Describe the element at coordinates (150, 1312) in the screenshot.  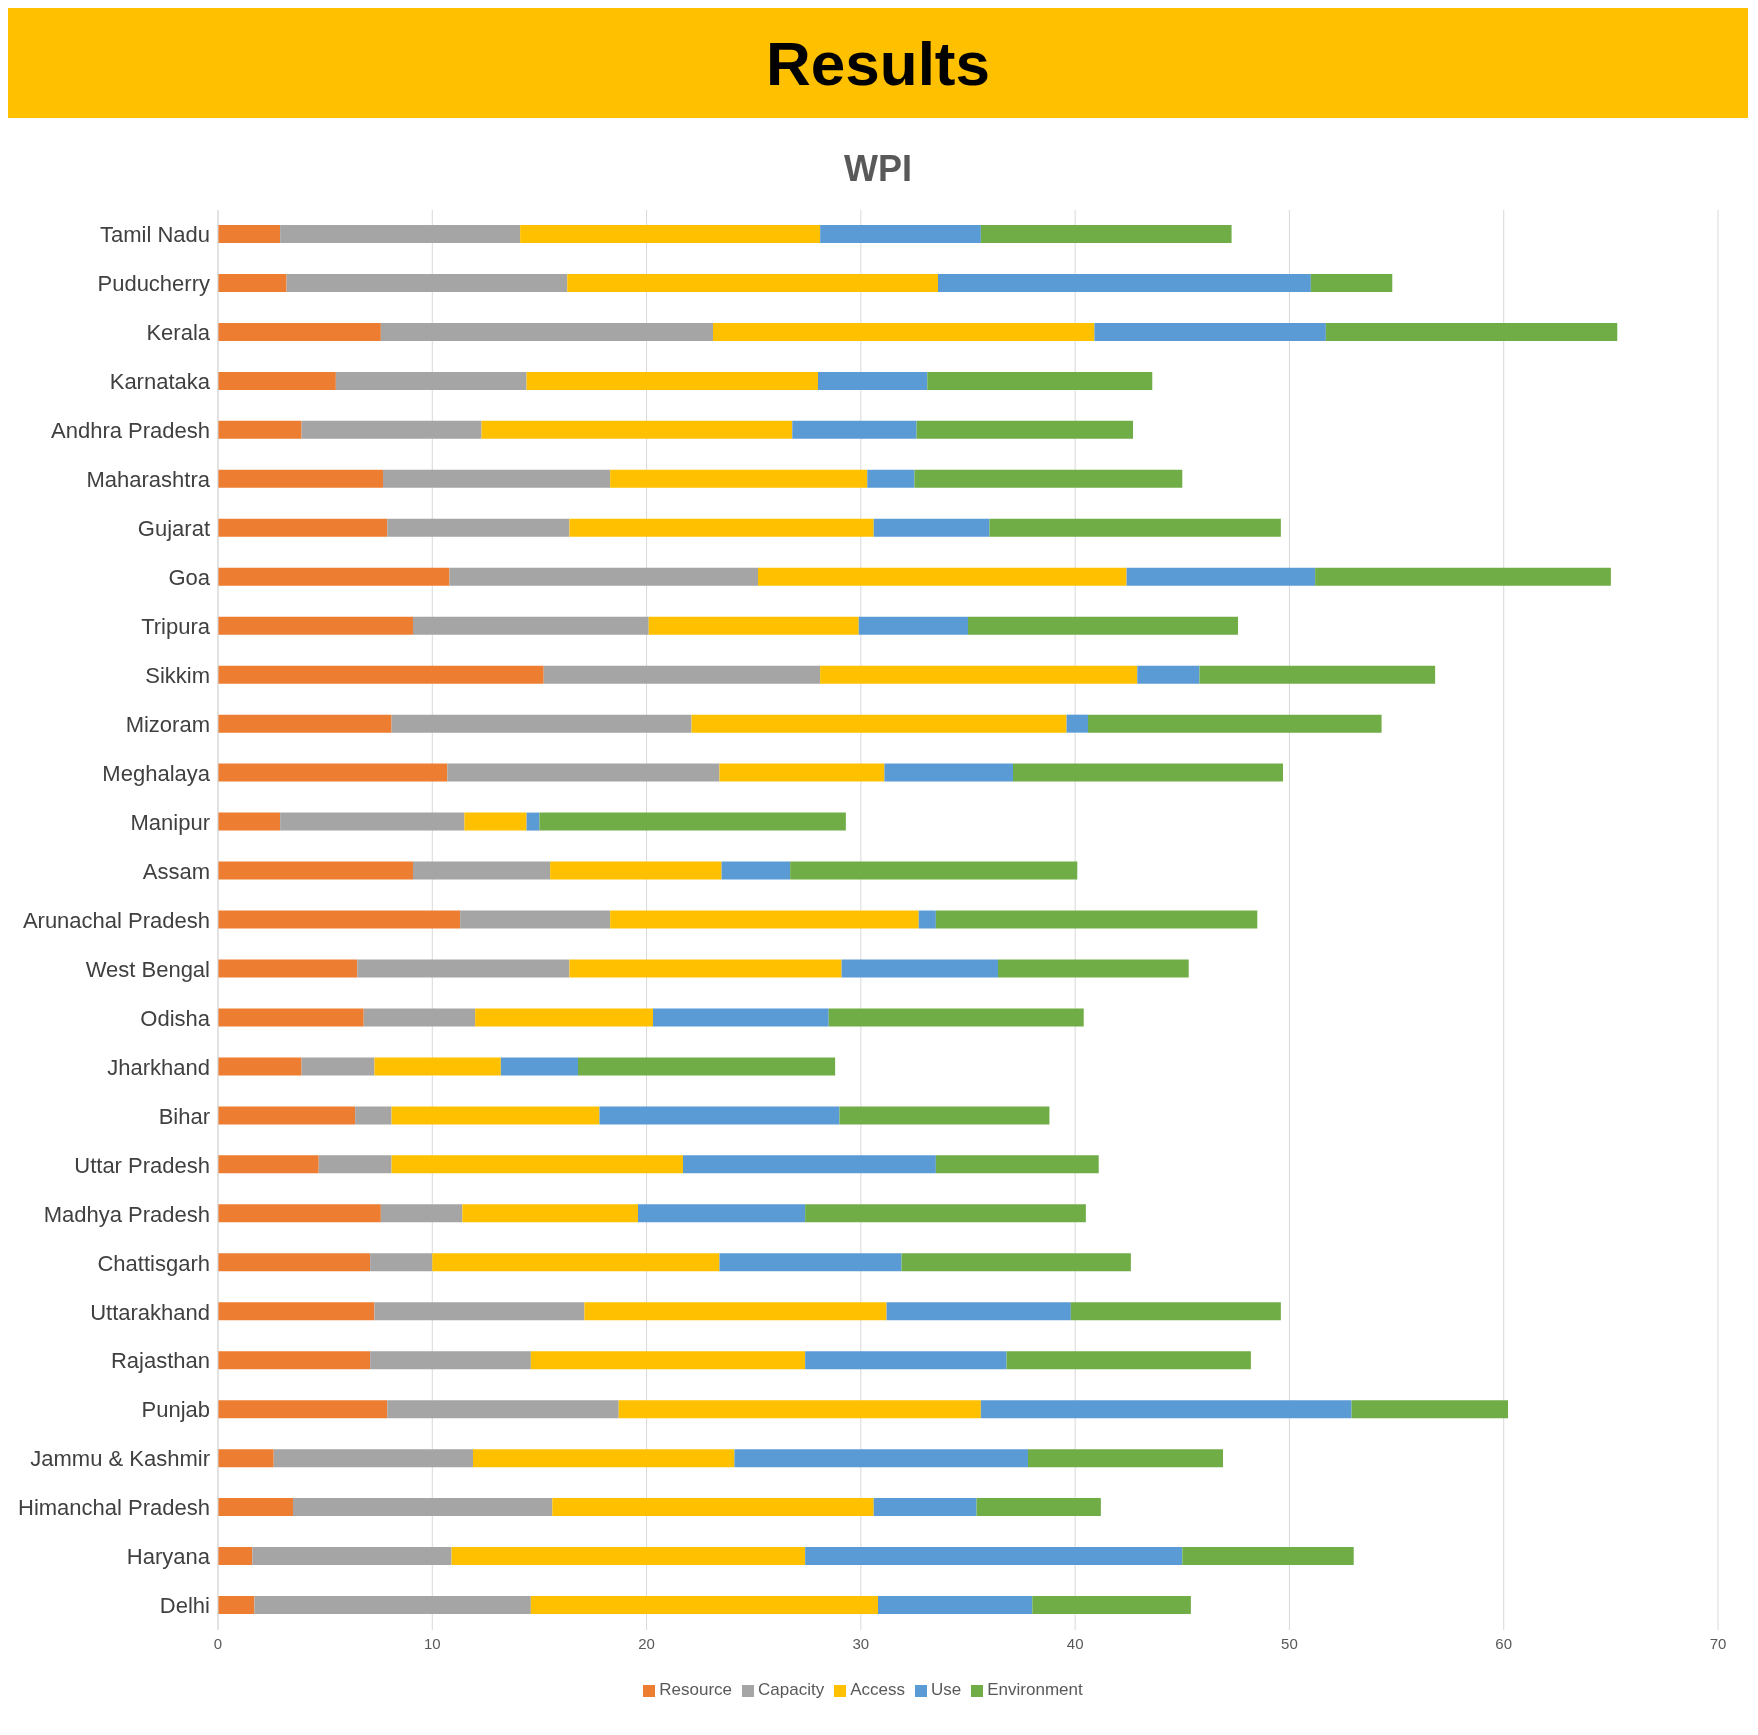
I see `y-tick-label: Uttarakhand` at that location.